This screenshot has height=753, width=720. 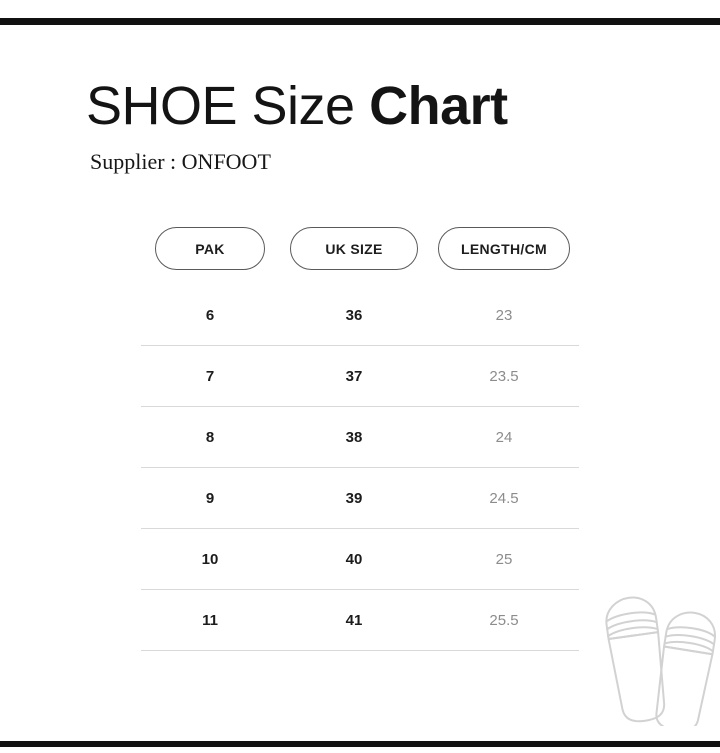 What do you see at coordinates (210, 559) in the screenshot?
I see `cell-pak: 10` at bounding box center [210, 559].